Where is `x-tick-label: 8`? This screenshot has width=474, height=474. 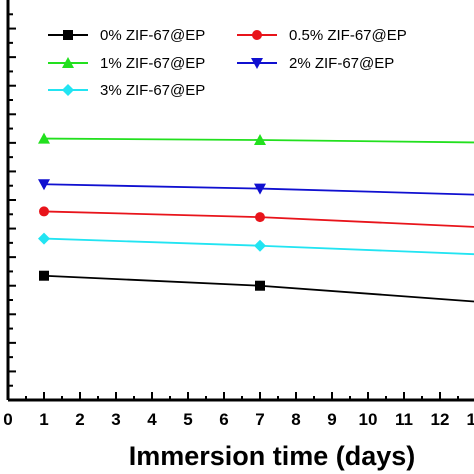
x-tick-label: 8 is located at coordinates (295, 419).